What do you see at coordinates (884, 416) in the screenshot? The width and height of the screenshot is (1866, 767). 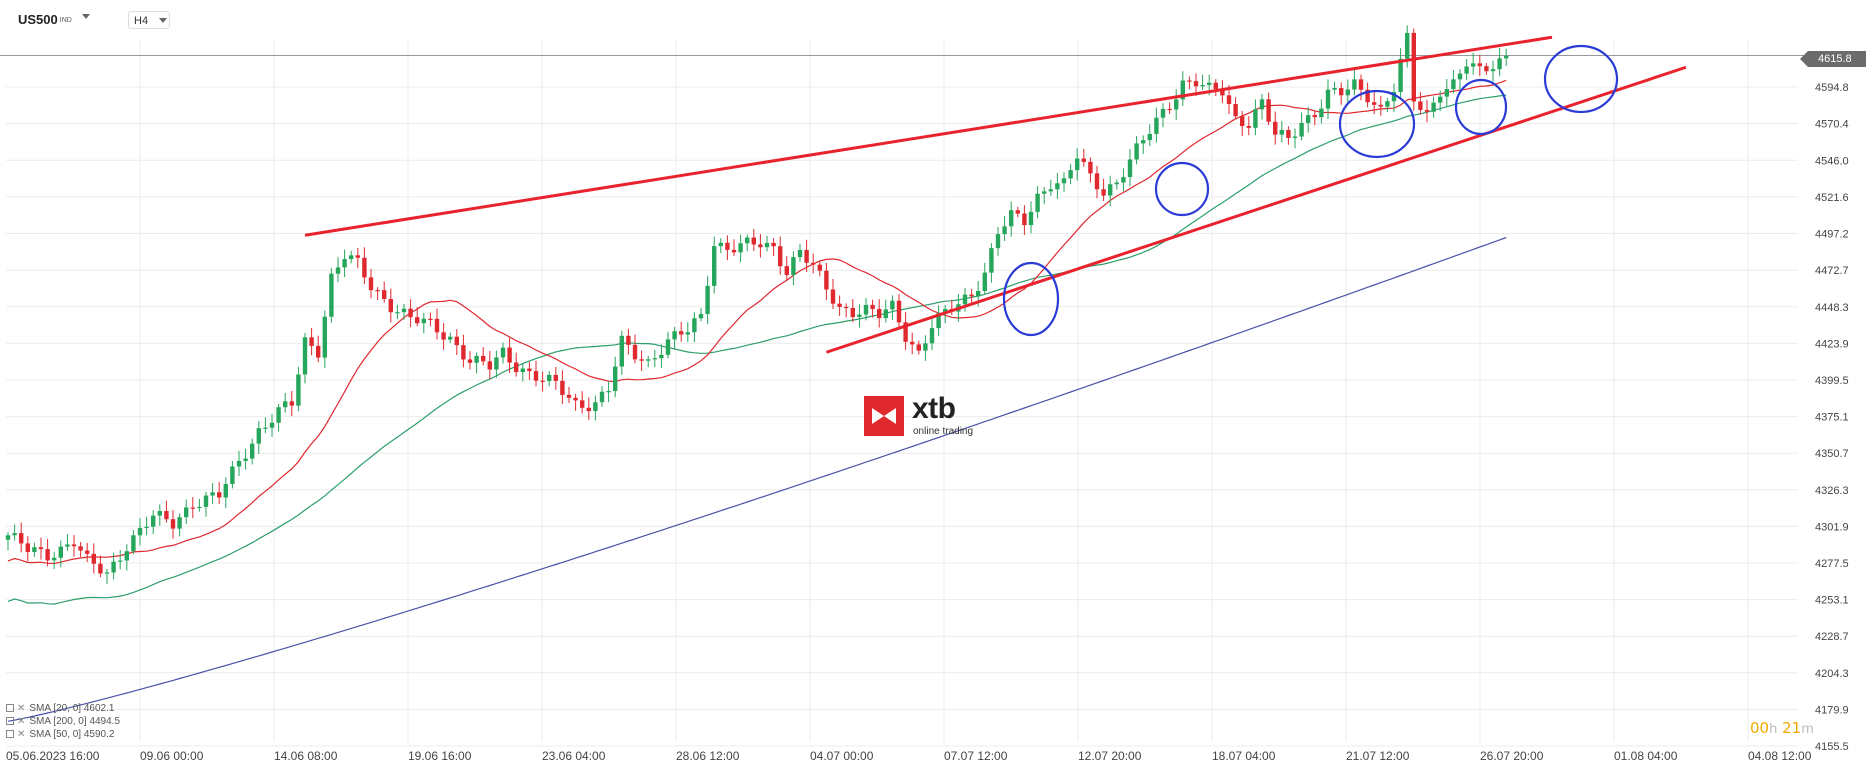 I see `xtb-logo-icon` at bounding box center [884, 416].